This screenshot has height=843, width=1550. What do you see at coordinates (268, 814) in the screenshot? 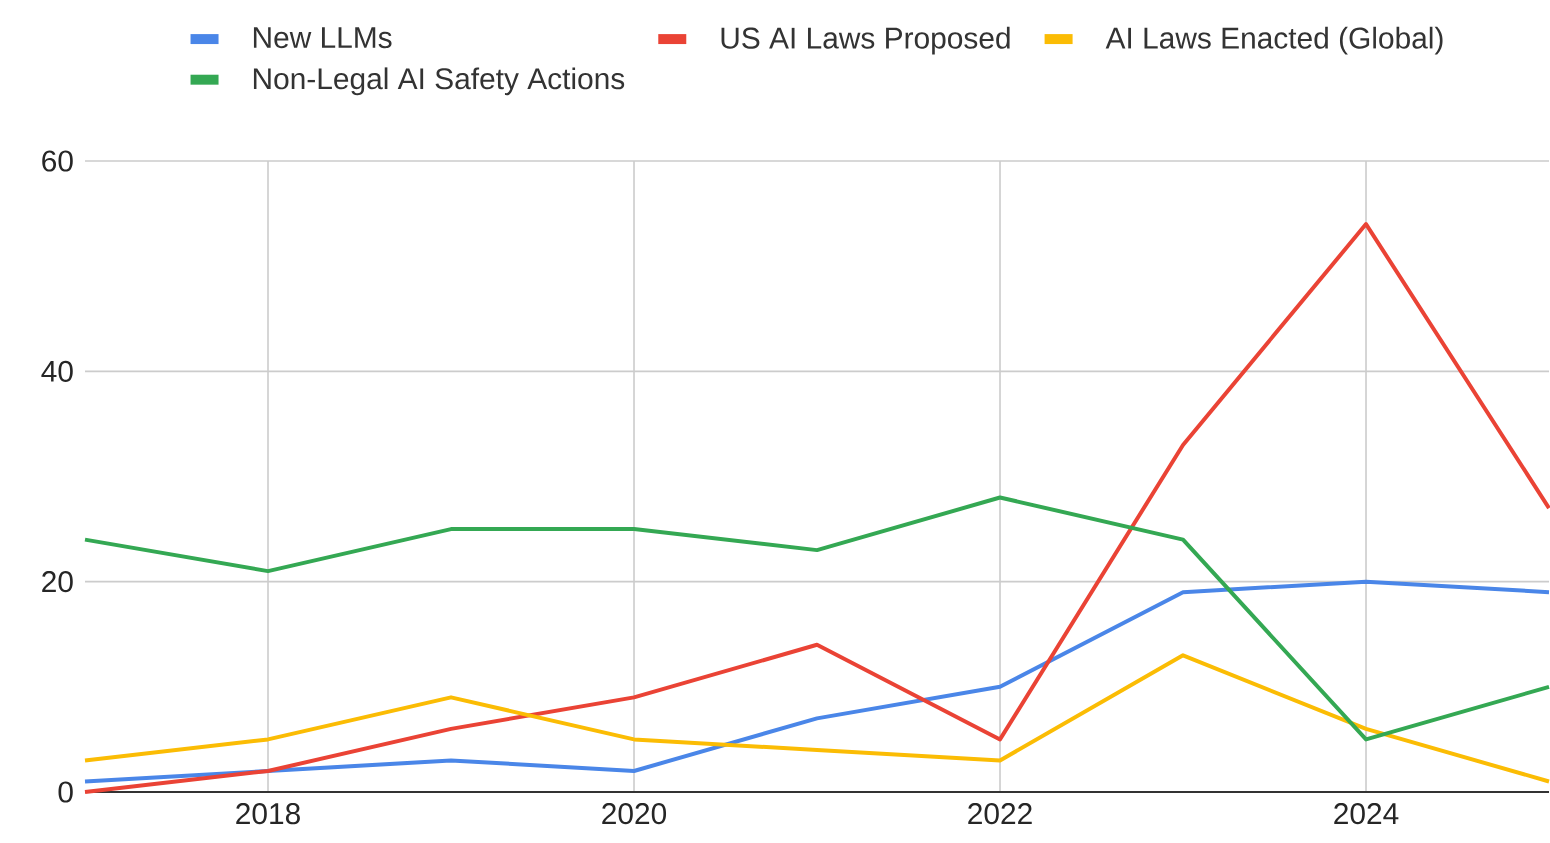
I see `x-tick-label: 2018` at bounding box center [268, 814].